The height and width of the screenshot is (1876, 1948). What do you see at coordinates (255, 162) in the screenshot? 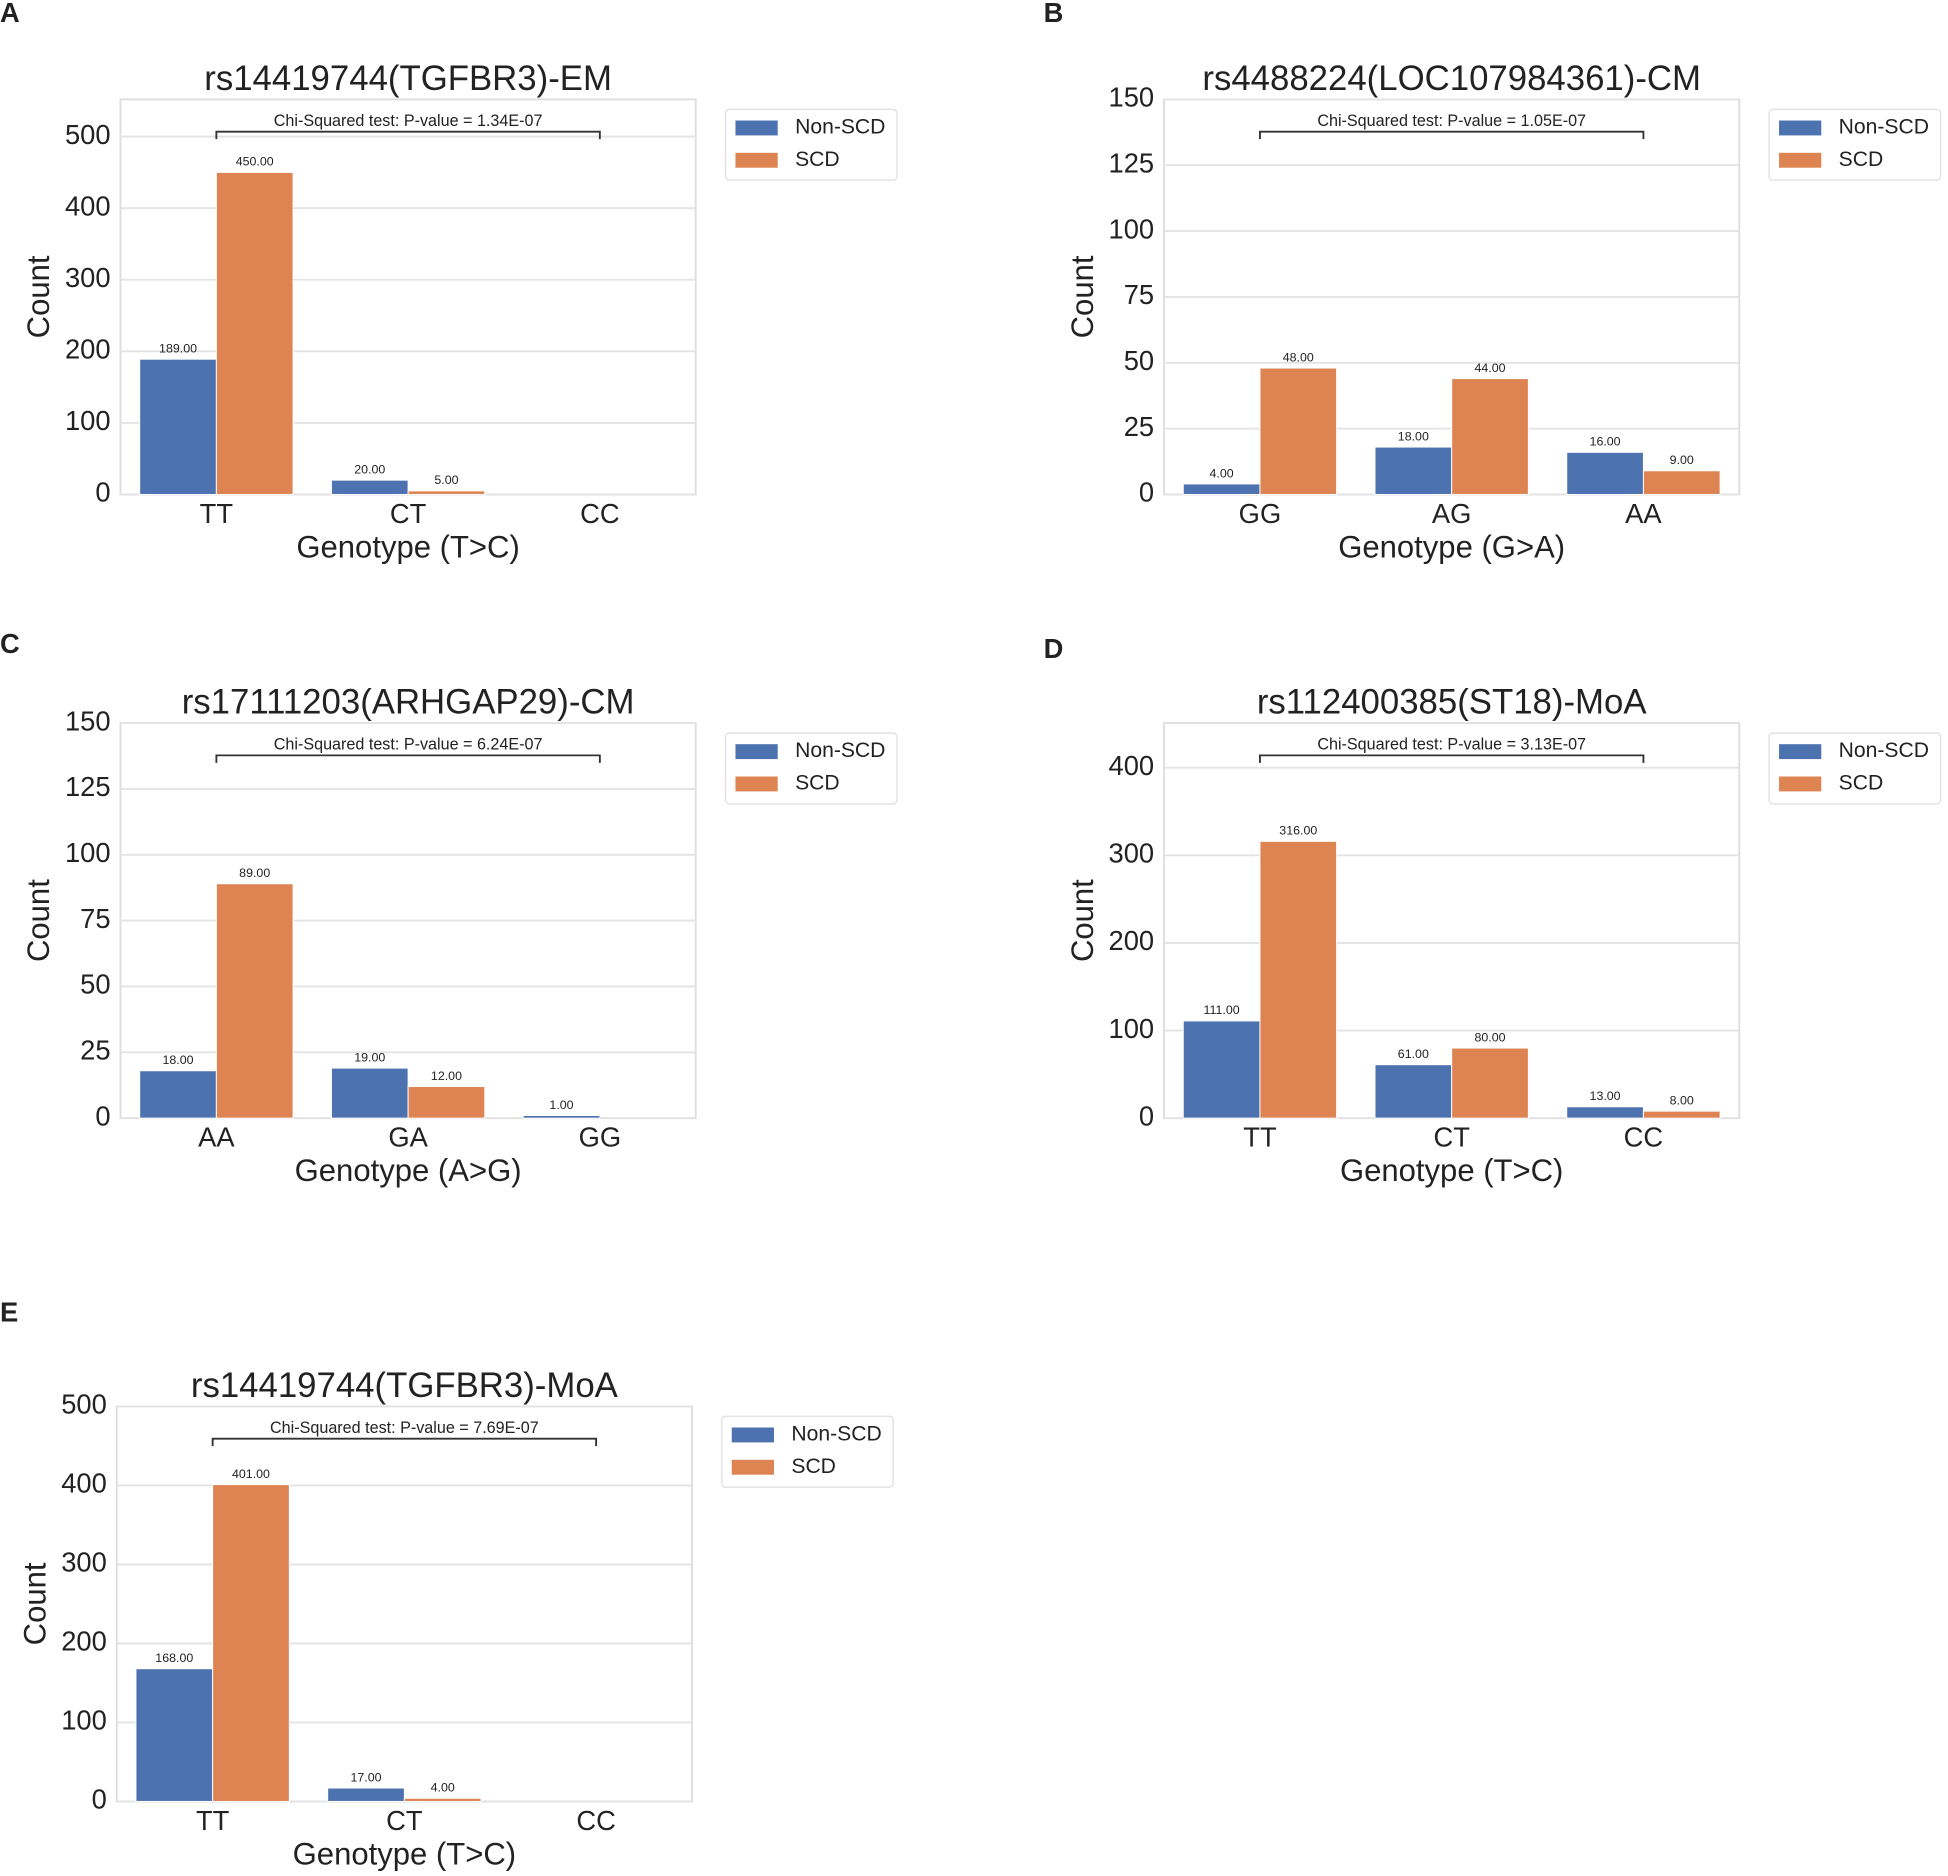
I see `value-label: 450.00` at bounding box center [255, 162].